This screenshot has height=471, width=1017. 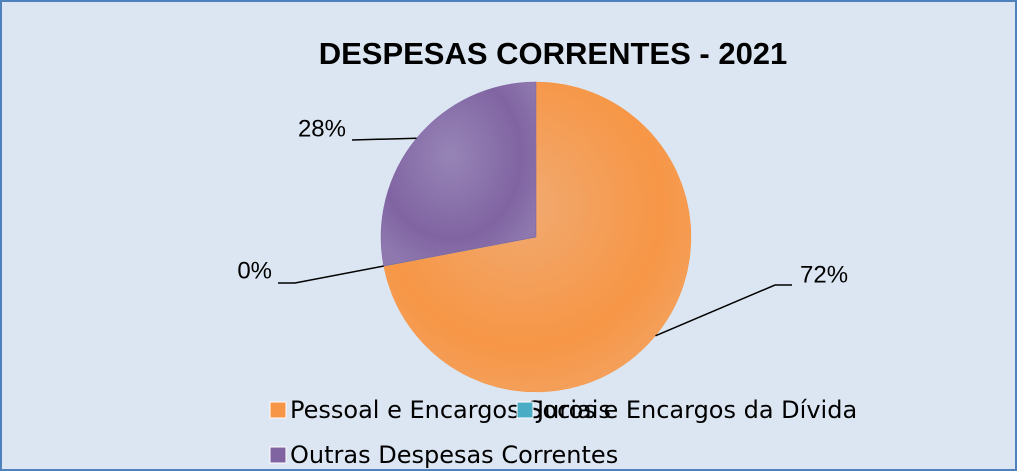 I want to click on legend-label: Juros e Encargos da Dívida, so click(x=696, y=410).